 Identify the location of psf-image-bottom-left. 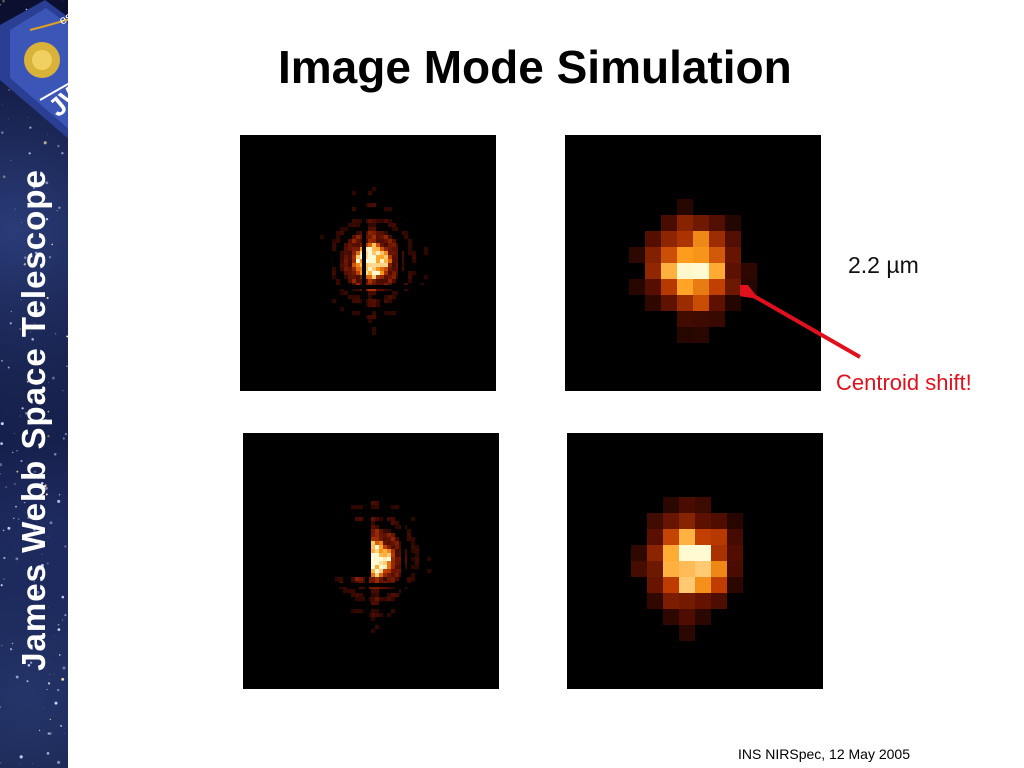
(371, 561).